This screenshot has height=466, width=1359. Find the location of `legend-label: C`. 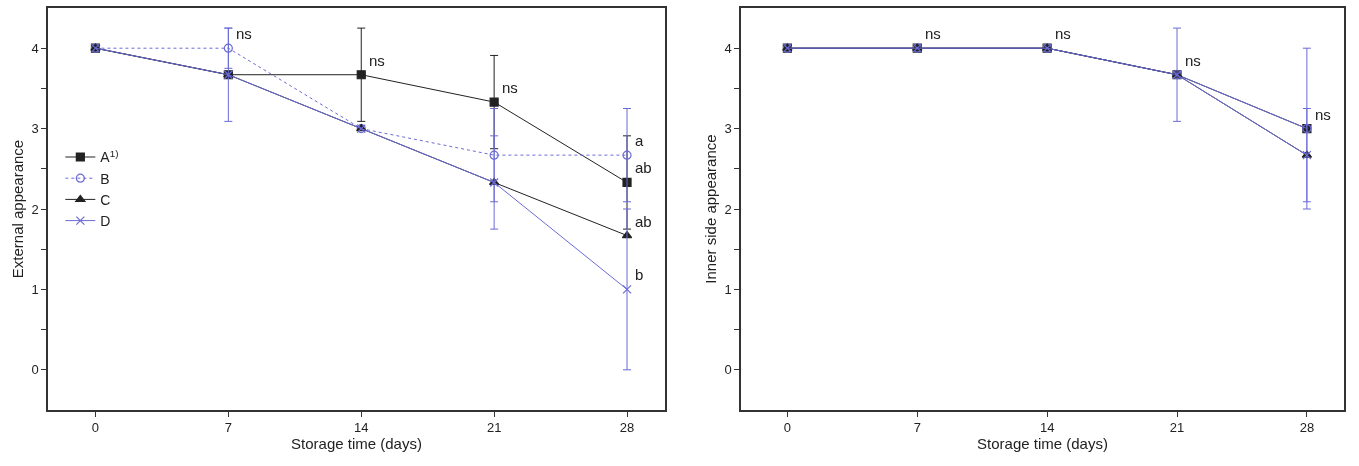

legend-label: C is located at coordinates (105, 199).